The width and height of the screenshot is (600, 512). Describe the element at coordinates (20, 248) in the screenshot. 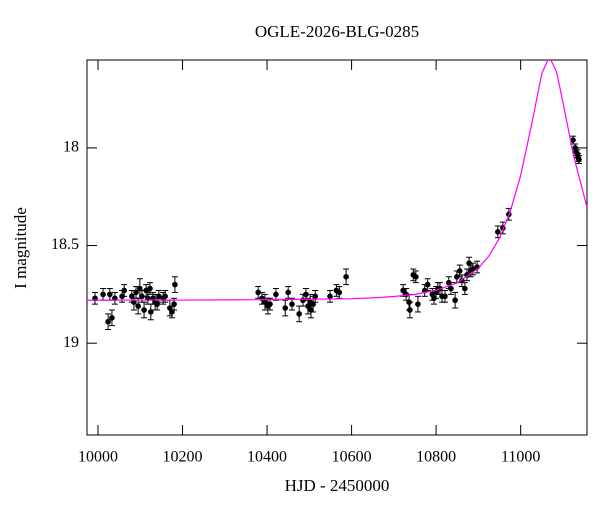

I see `y-axis-label: I magnitude` at that location.